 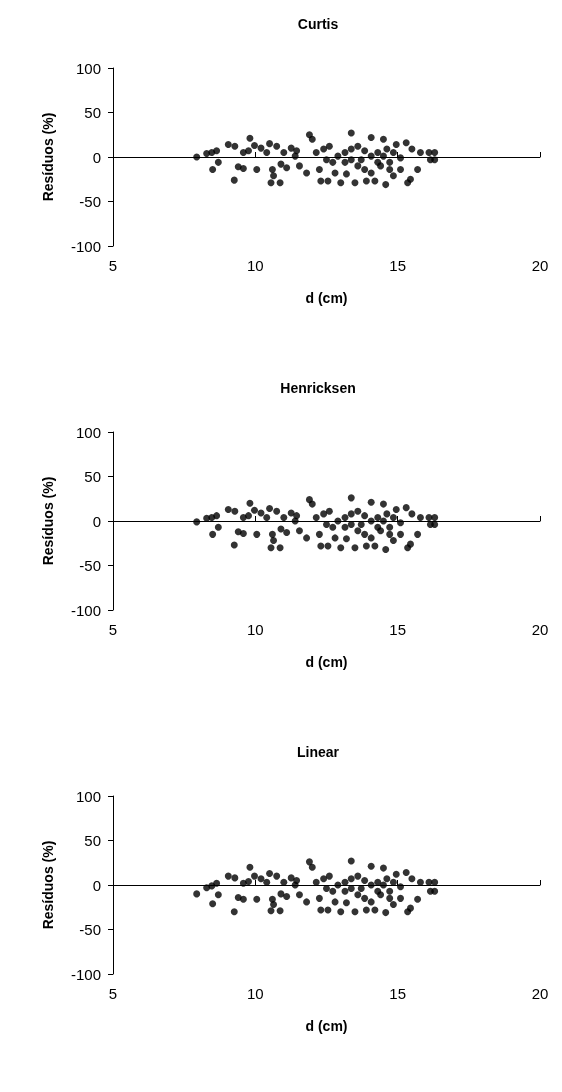 What do you see at coordinates (318, 24) in the screenshot?
I see `chart-title: Curtis` at bounding box center [318, 24].